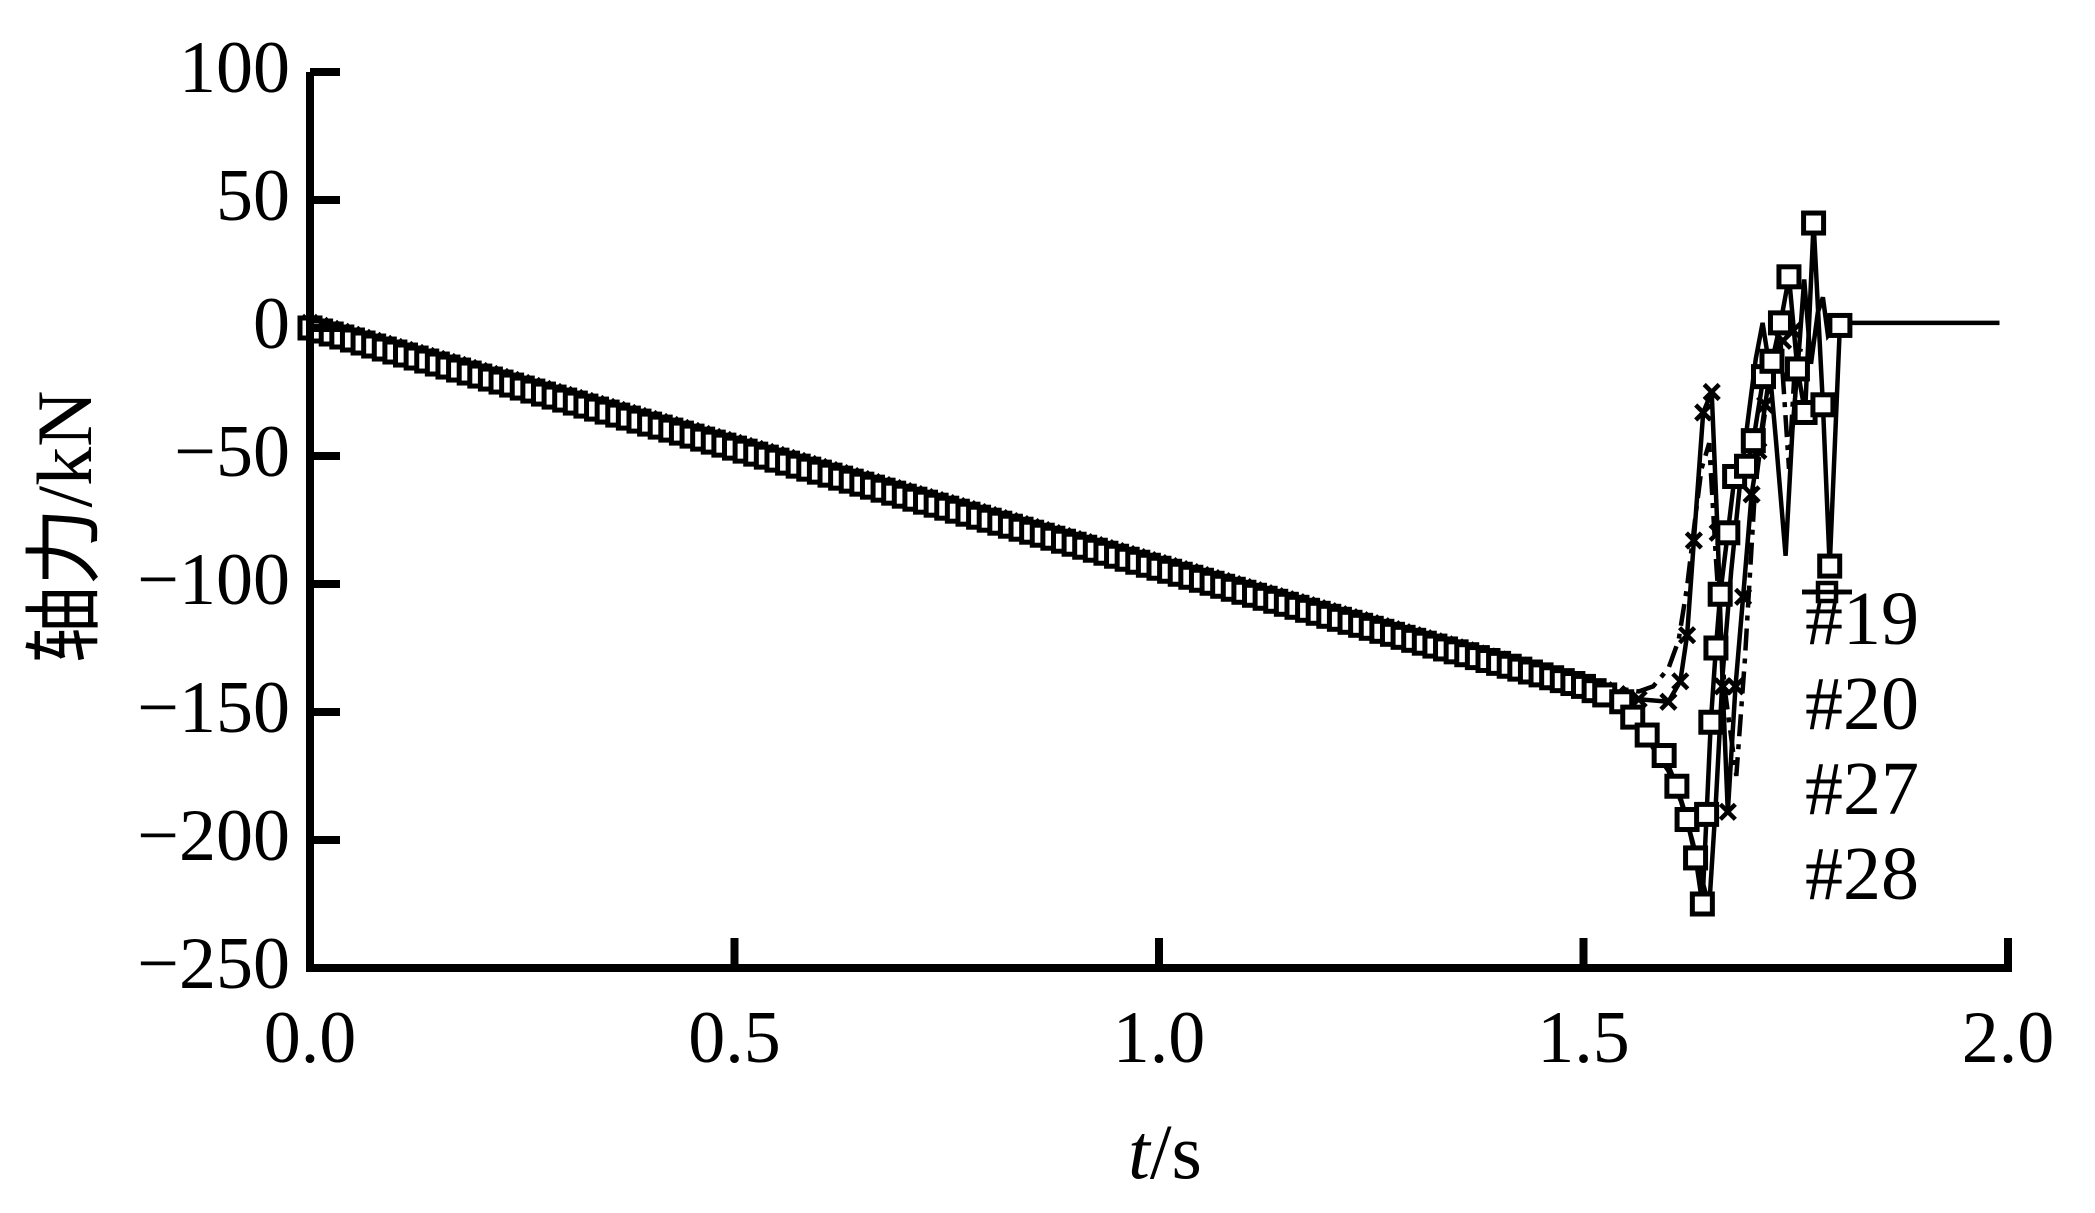 Image resolution: width=2095 pixels, height=1213 pixels. I want to click on y-tick-label: −250, so click(213, 964).